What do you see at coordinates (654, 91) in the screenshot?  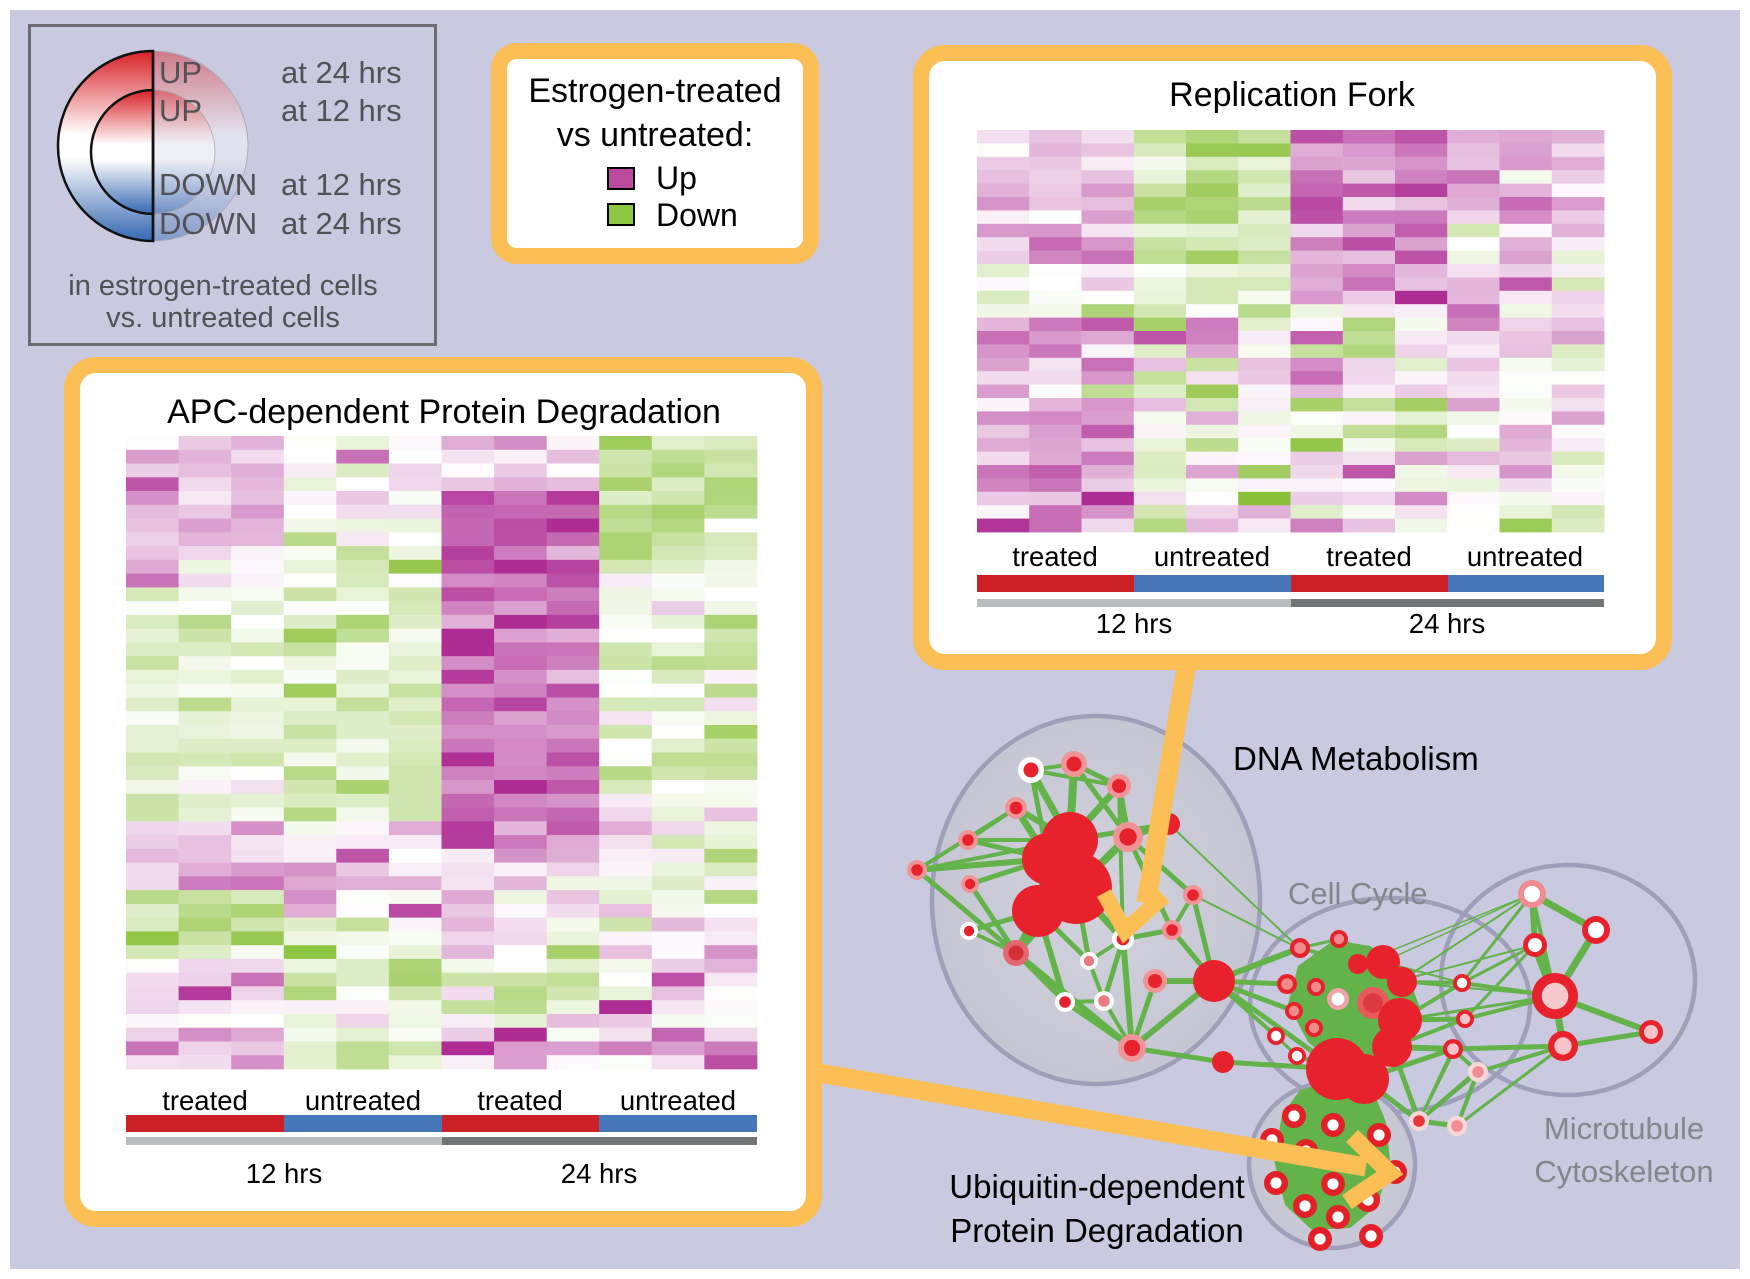 I see `svg-text: Estrogen-treated` at bounding box center [654, 91].